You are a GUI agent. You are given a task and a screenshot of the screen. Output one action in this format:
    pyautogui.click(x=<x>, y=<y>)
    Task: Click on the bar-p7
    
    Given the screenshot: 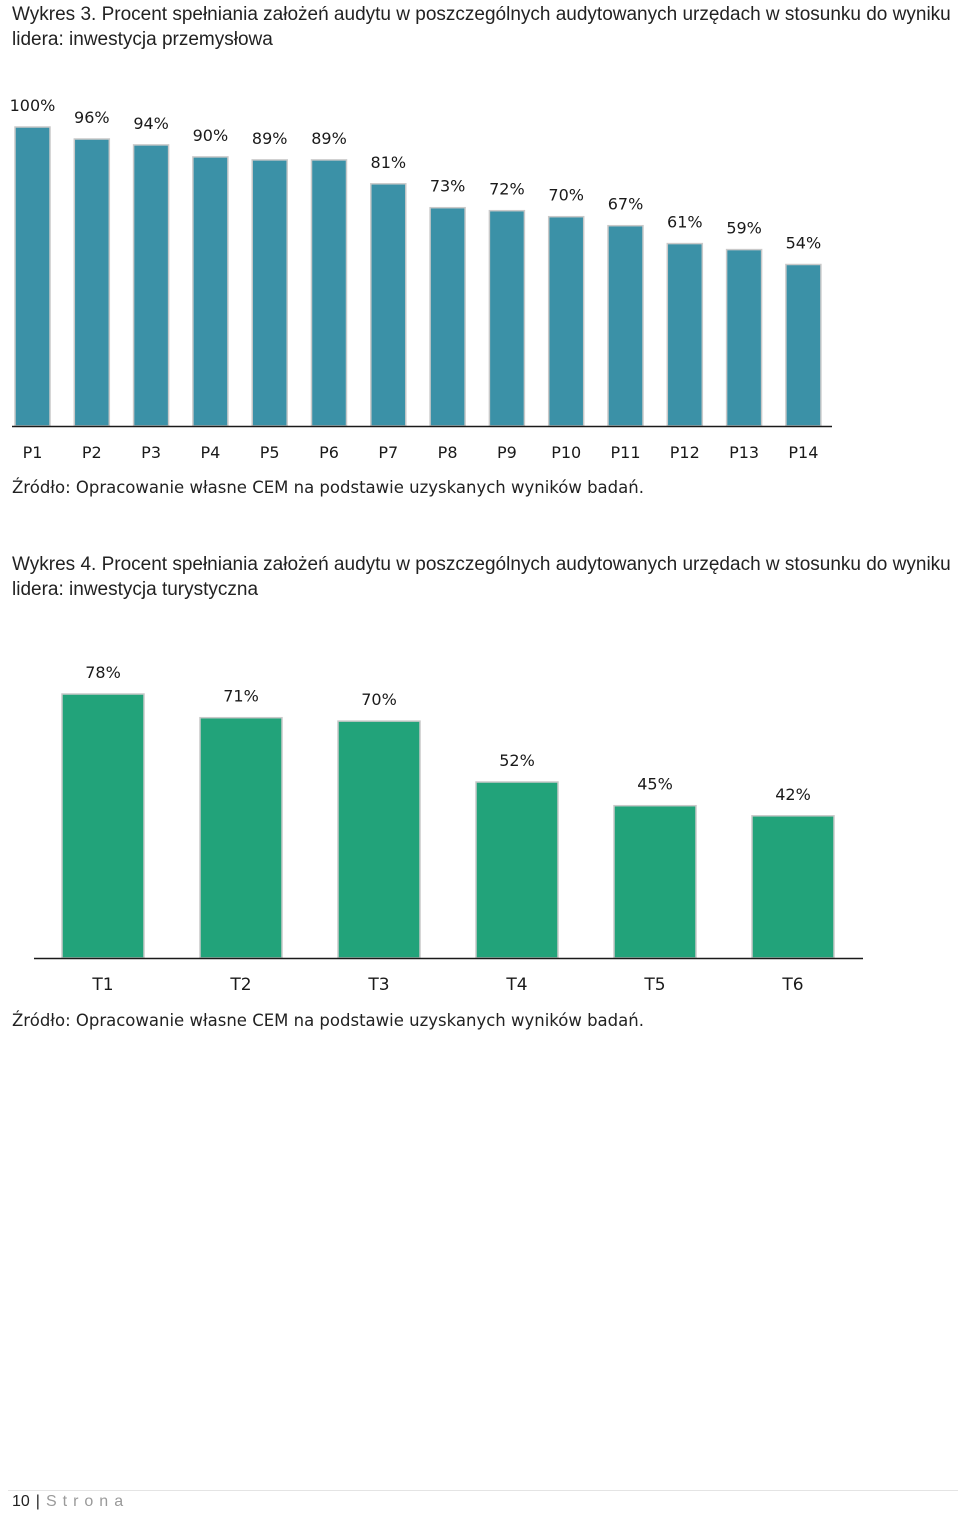 What is the action you would take?
    pyautogui.click(x=388, y=305)
    